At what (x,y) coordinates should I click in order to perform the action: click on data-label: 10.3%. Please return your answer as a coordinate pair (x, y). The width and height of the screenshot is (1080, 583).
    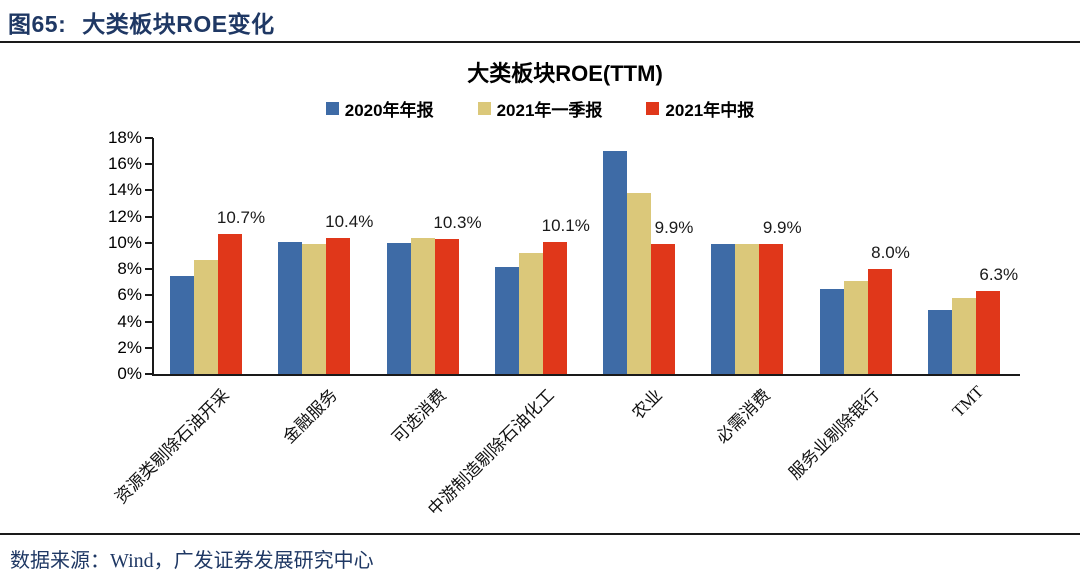
    Looking at the image, I should click on (457, 222).